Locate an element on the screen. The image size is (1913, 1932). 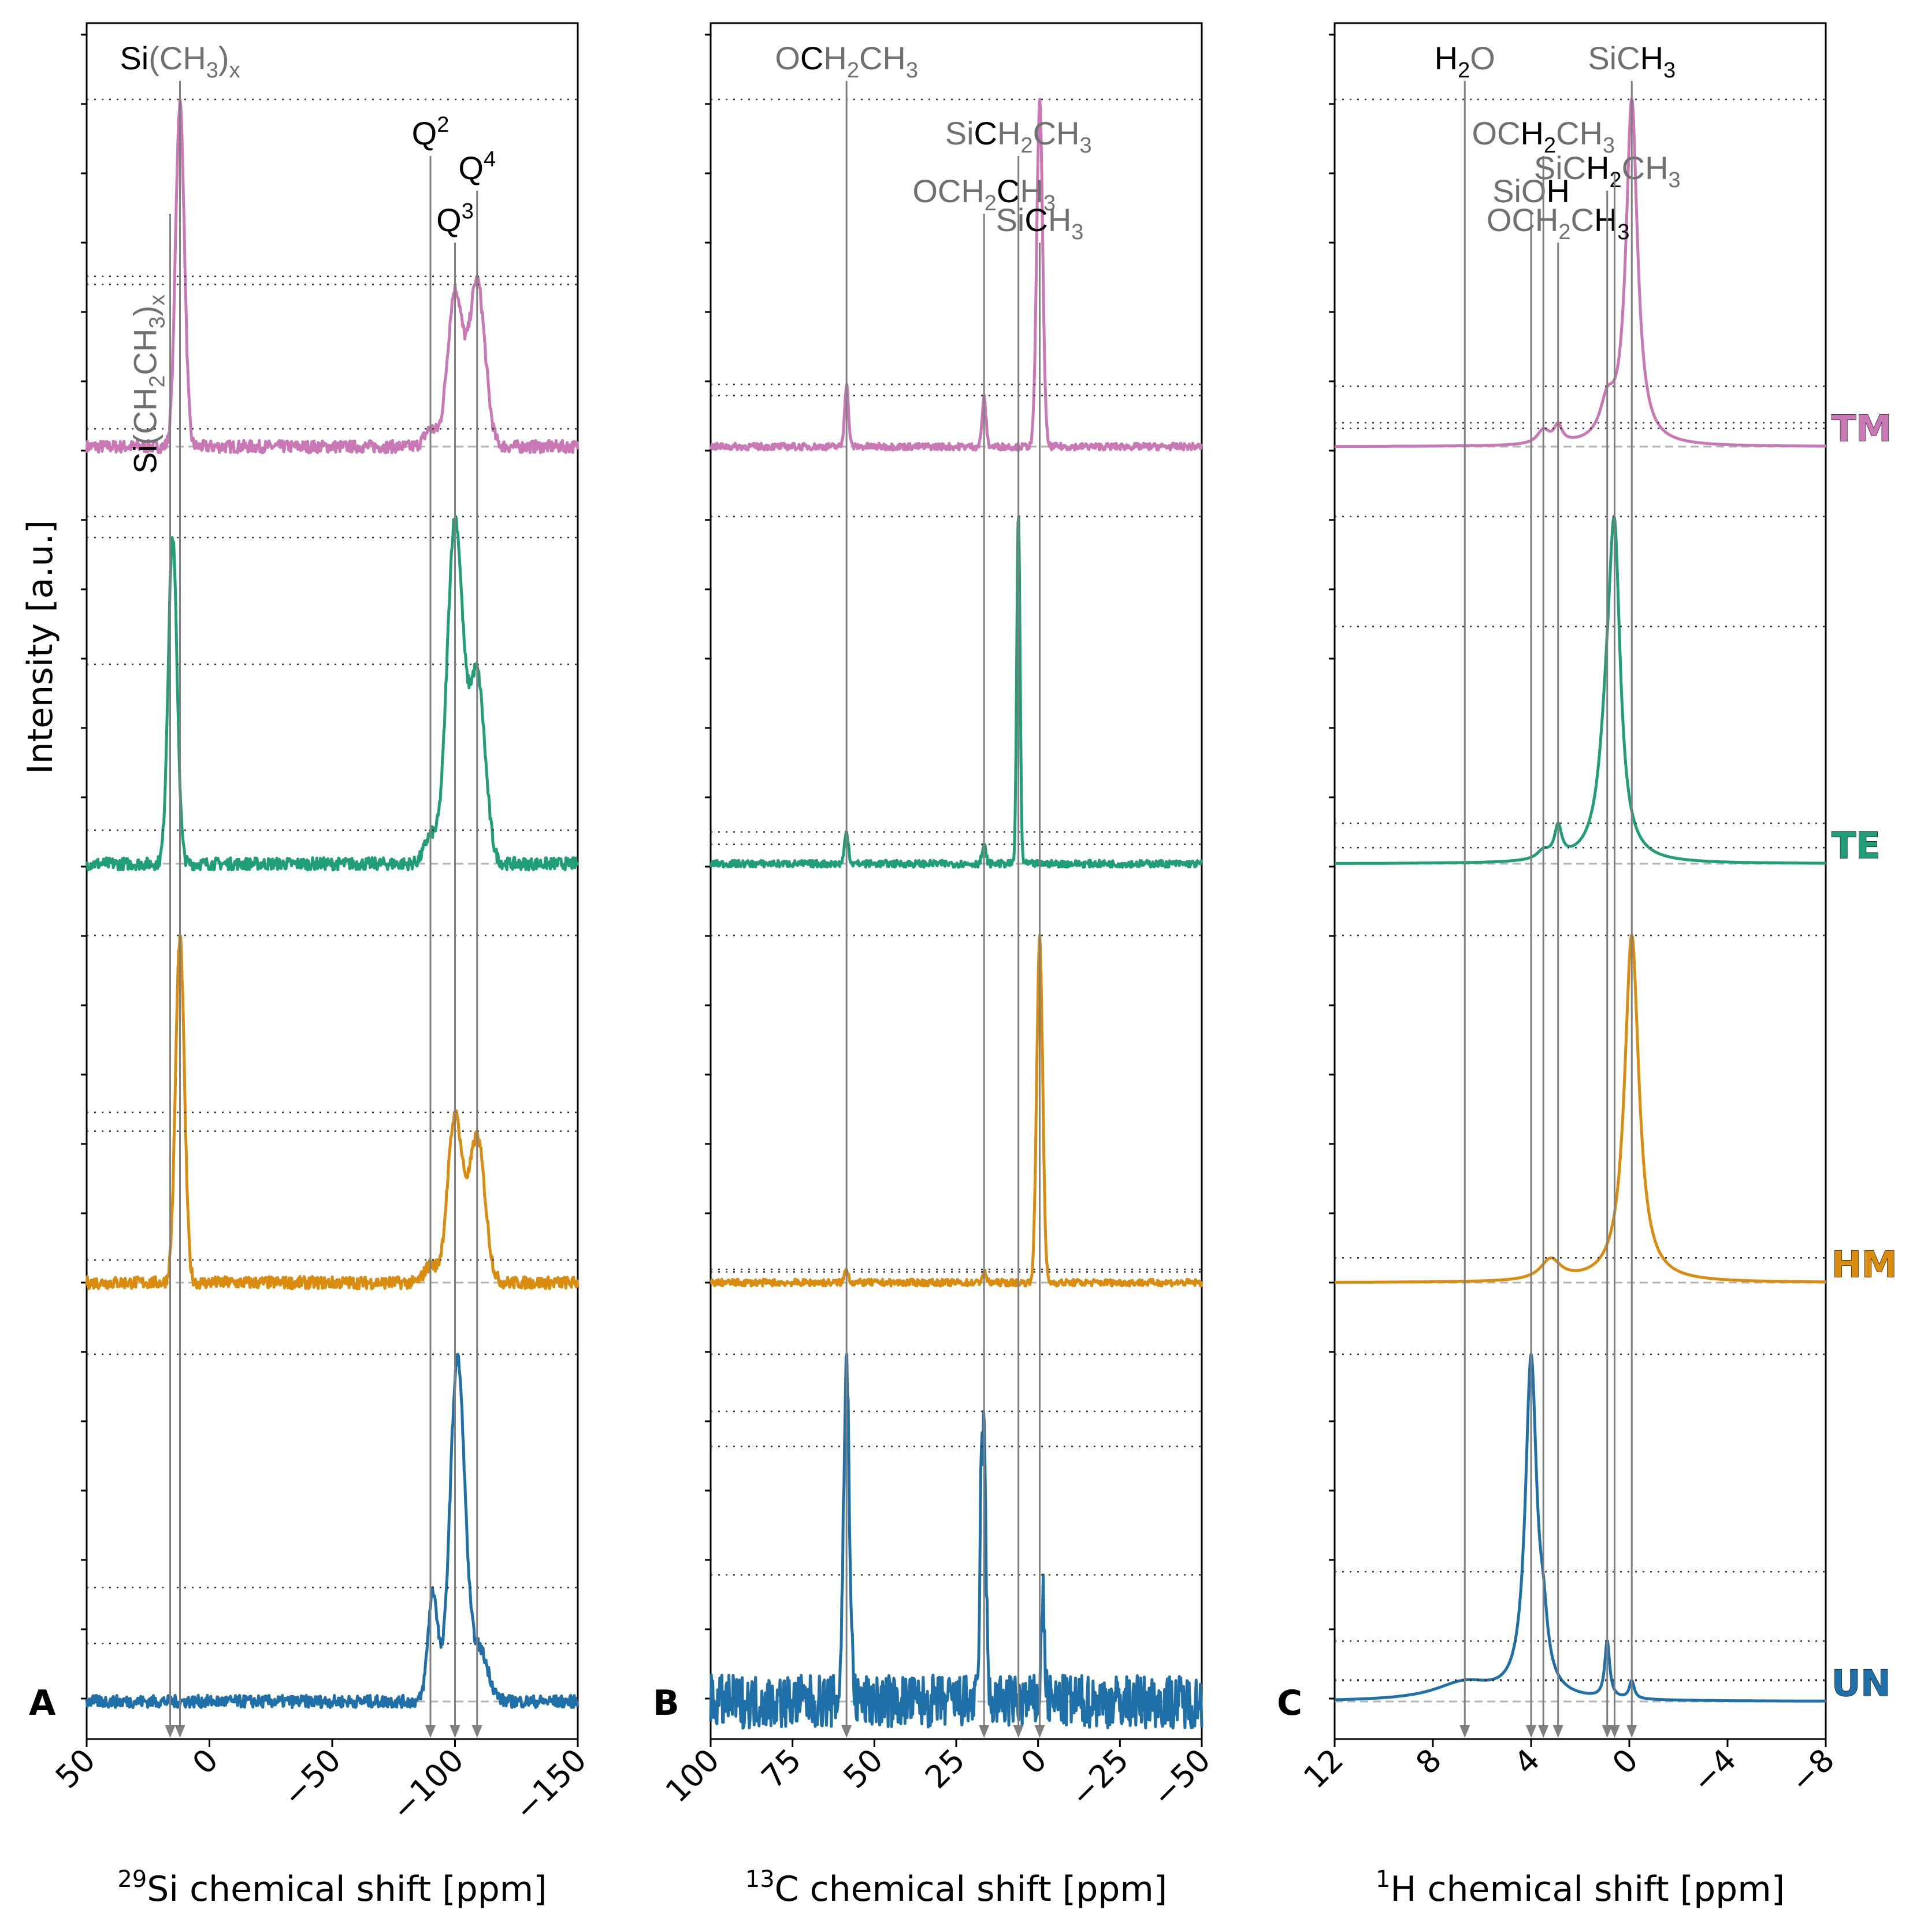
peak-label: Si(CH3​)x​ is located at coordinates (180, 61).